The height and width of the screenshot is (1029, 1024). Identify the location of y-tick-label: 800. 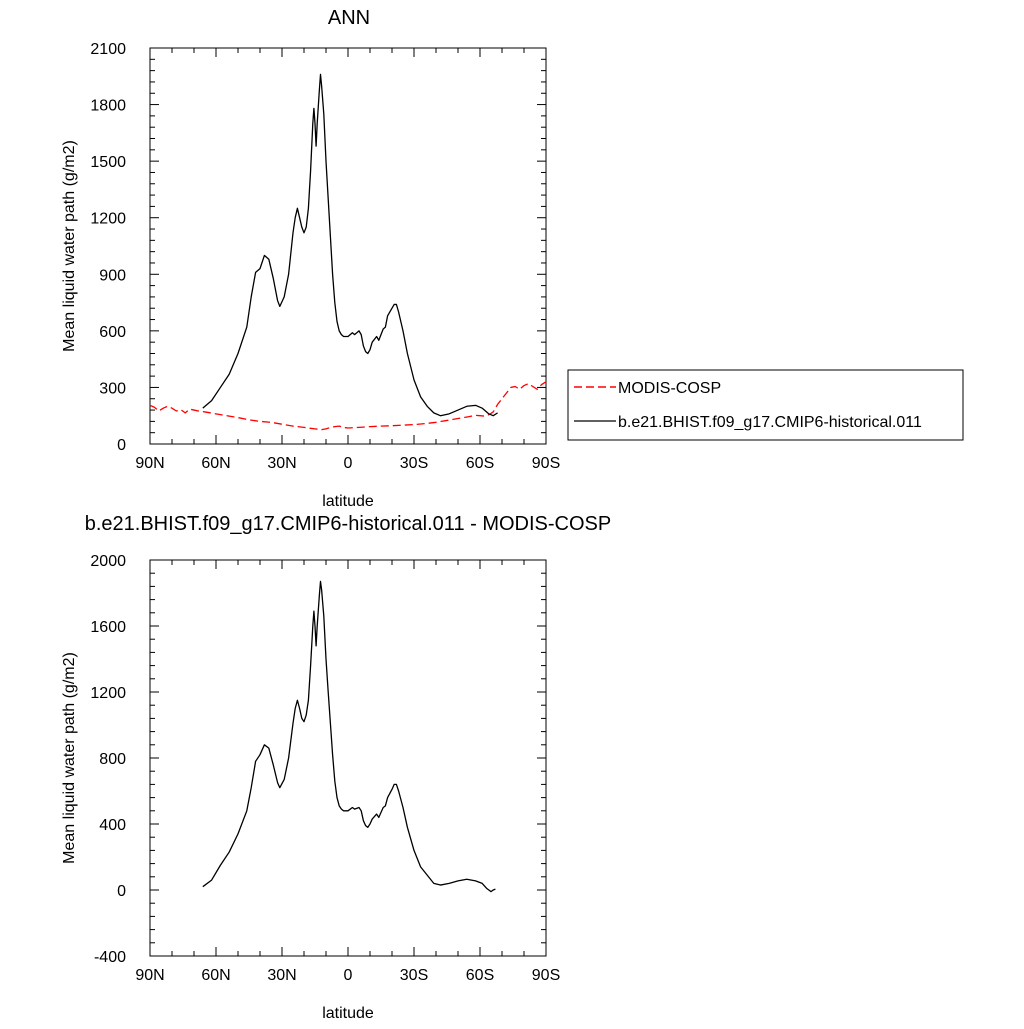
(112, 759).